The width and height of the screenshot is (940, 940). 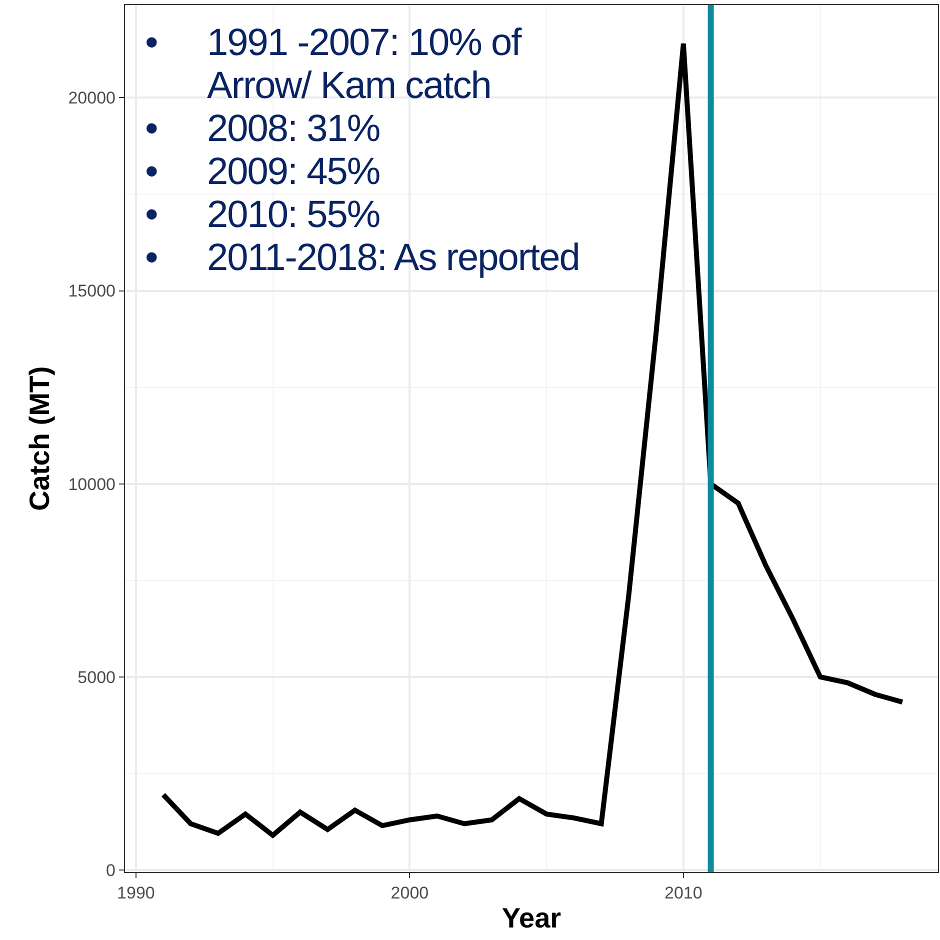 I want to click on y-tick-label: 20000, so click(x=92, y=98).